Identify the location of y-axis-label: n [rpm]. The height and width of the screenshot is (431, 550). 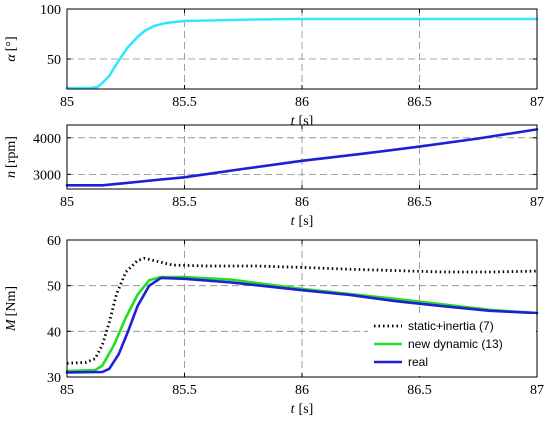
(11, 157).